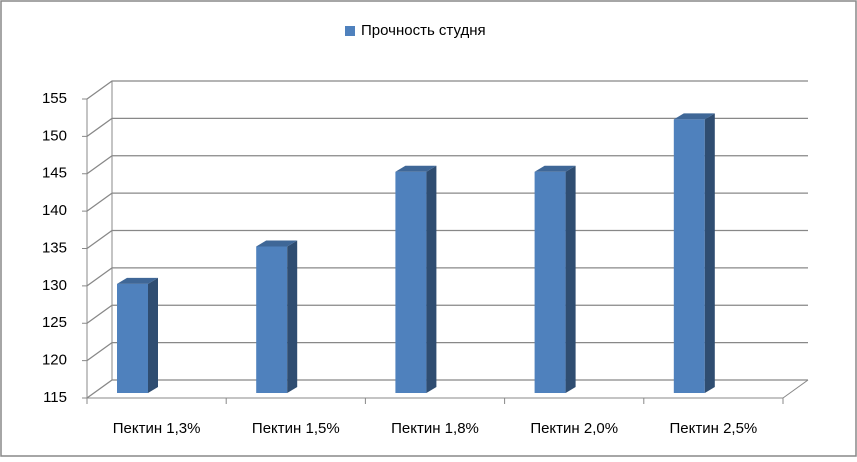 The width and height of the screenshot is (857, 462). I want to click on y-tick-label: 130, so click(54, 285).